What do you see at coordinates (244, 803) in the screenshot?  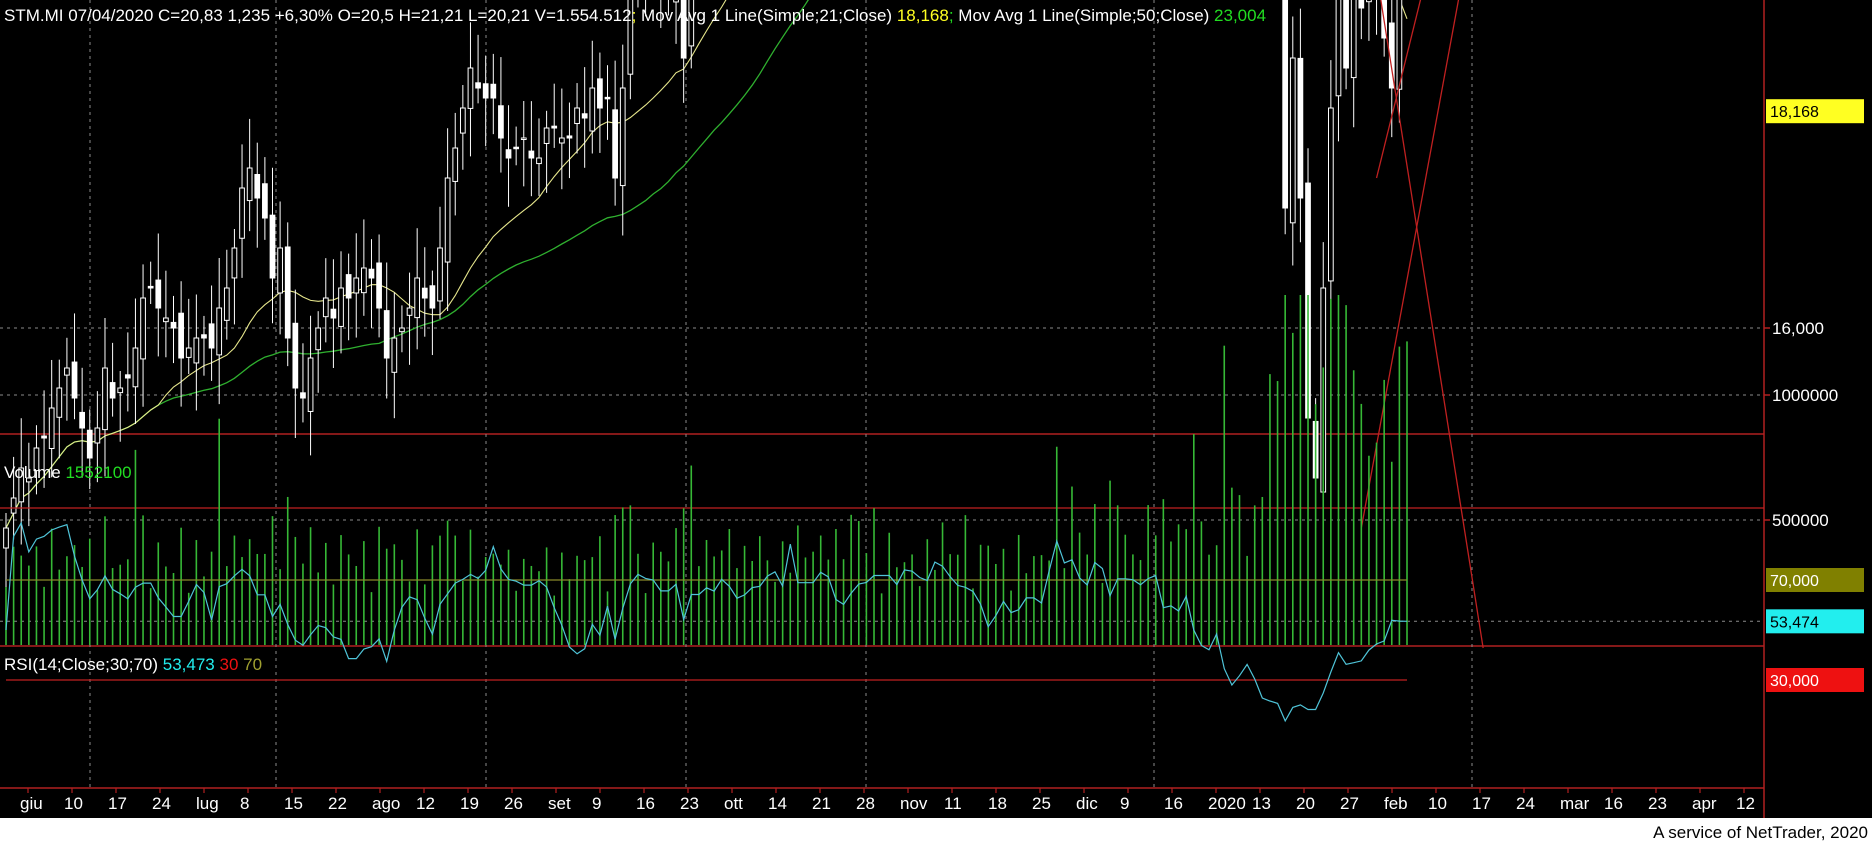 I see `x-tick-label: 8` at bounding box center [244, 803].